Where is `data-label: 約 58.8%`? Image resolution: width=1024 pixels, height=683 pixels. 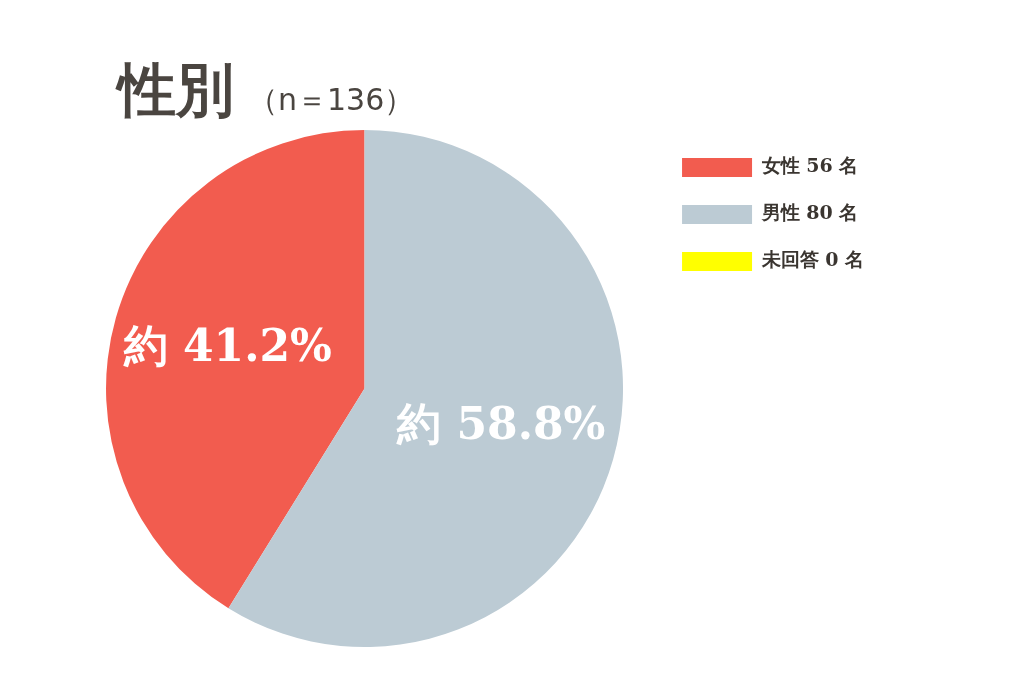
data-label: 約 58.8% is located at coordinates (501, 423).